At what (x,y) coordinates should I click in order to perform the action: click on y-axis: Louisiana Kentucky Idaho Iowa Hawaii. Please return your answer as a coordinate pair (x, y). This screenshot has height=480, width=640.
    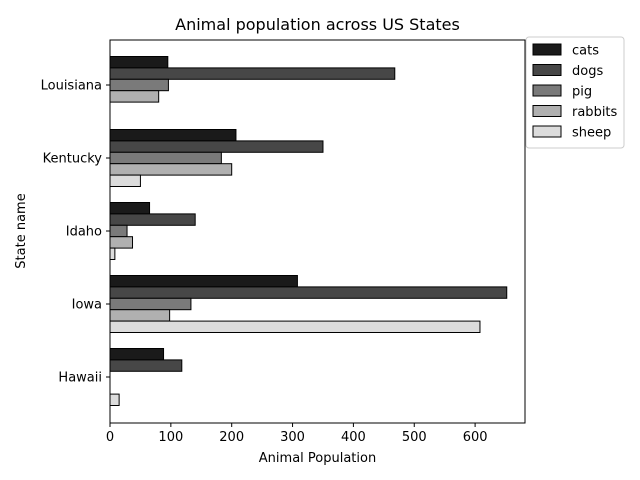
    Looking at the image, I should click on (75, 232).